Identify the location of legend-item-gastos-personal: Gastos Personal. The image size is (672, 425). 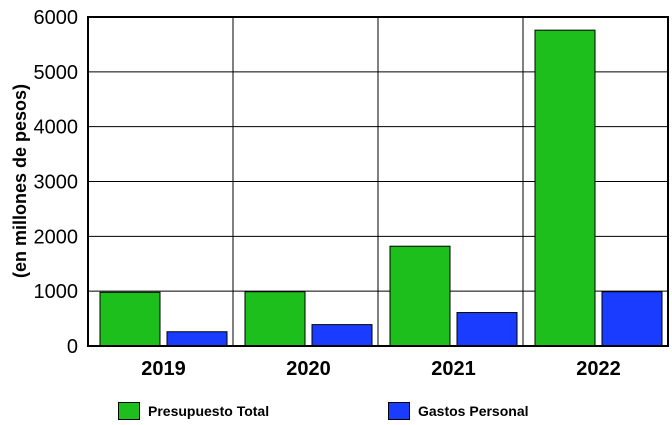
(458, 411).